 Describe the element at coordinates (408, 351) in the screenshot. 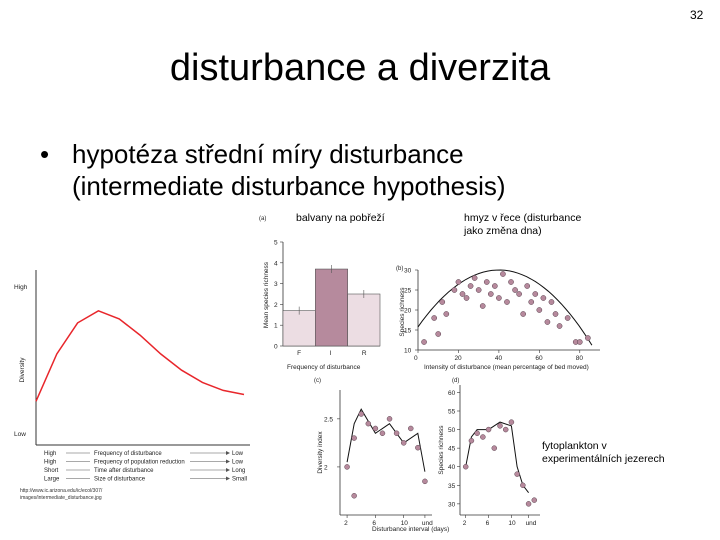

I see `y-tick-label: 10` at that location.